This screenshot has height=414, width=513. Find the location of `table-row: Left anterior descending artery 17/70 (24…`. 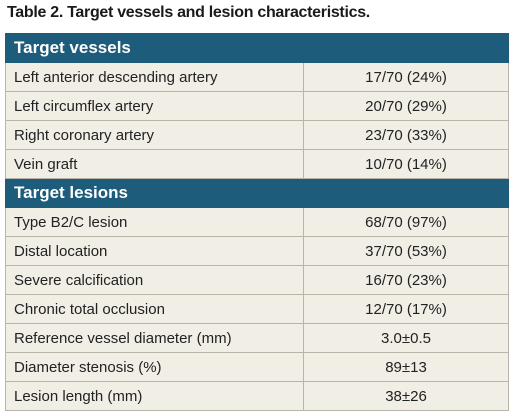

table-row: Left anterior descending artery 17/70 (24… is located at coordinates (257, 77).